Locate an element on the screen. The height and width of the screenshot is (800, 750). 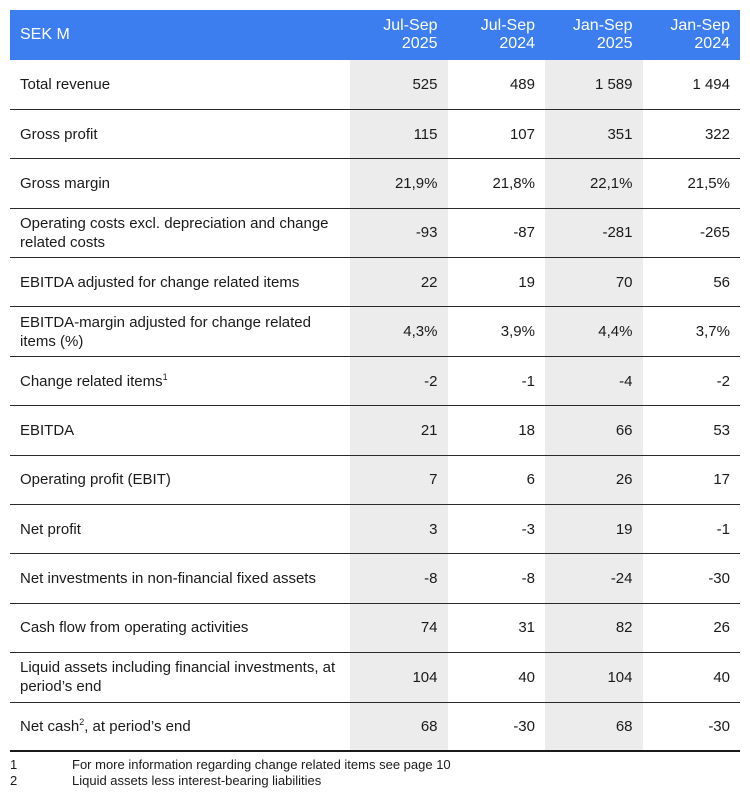
value-jan-sep-2024: 56 is located at coordinates (721, 282).